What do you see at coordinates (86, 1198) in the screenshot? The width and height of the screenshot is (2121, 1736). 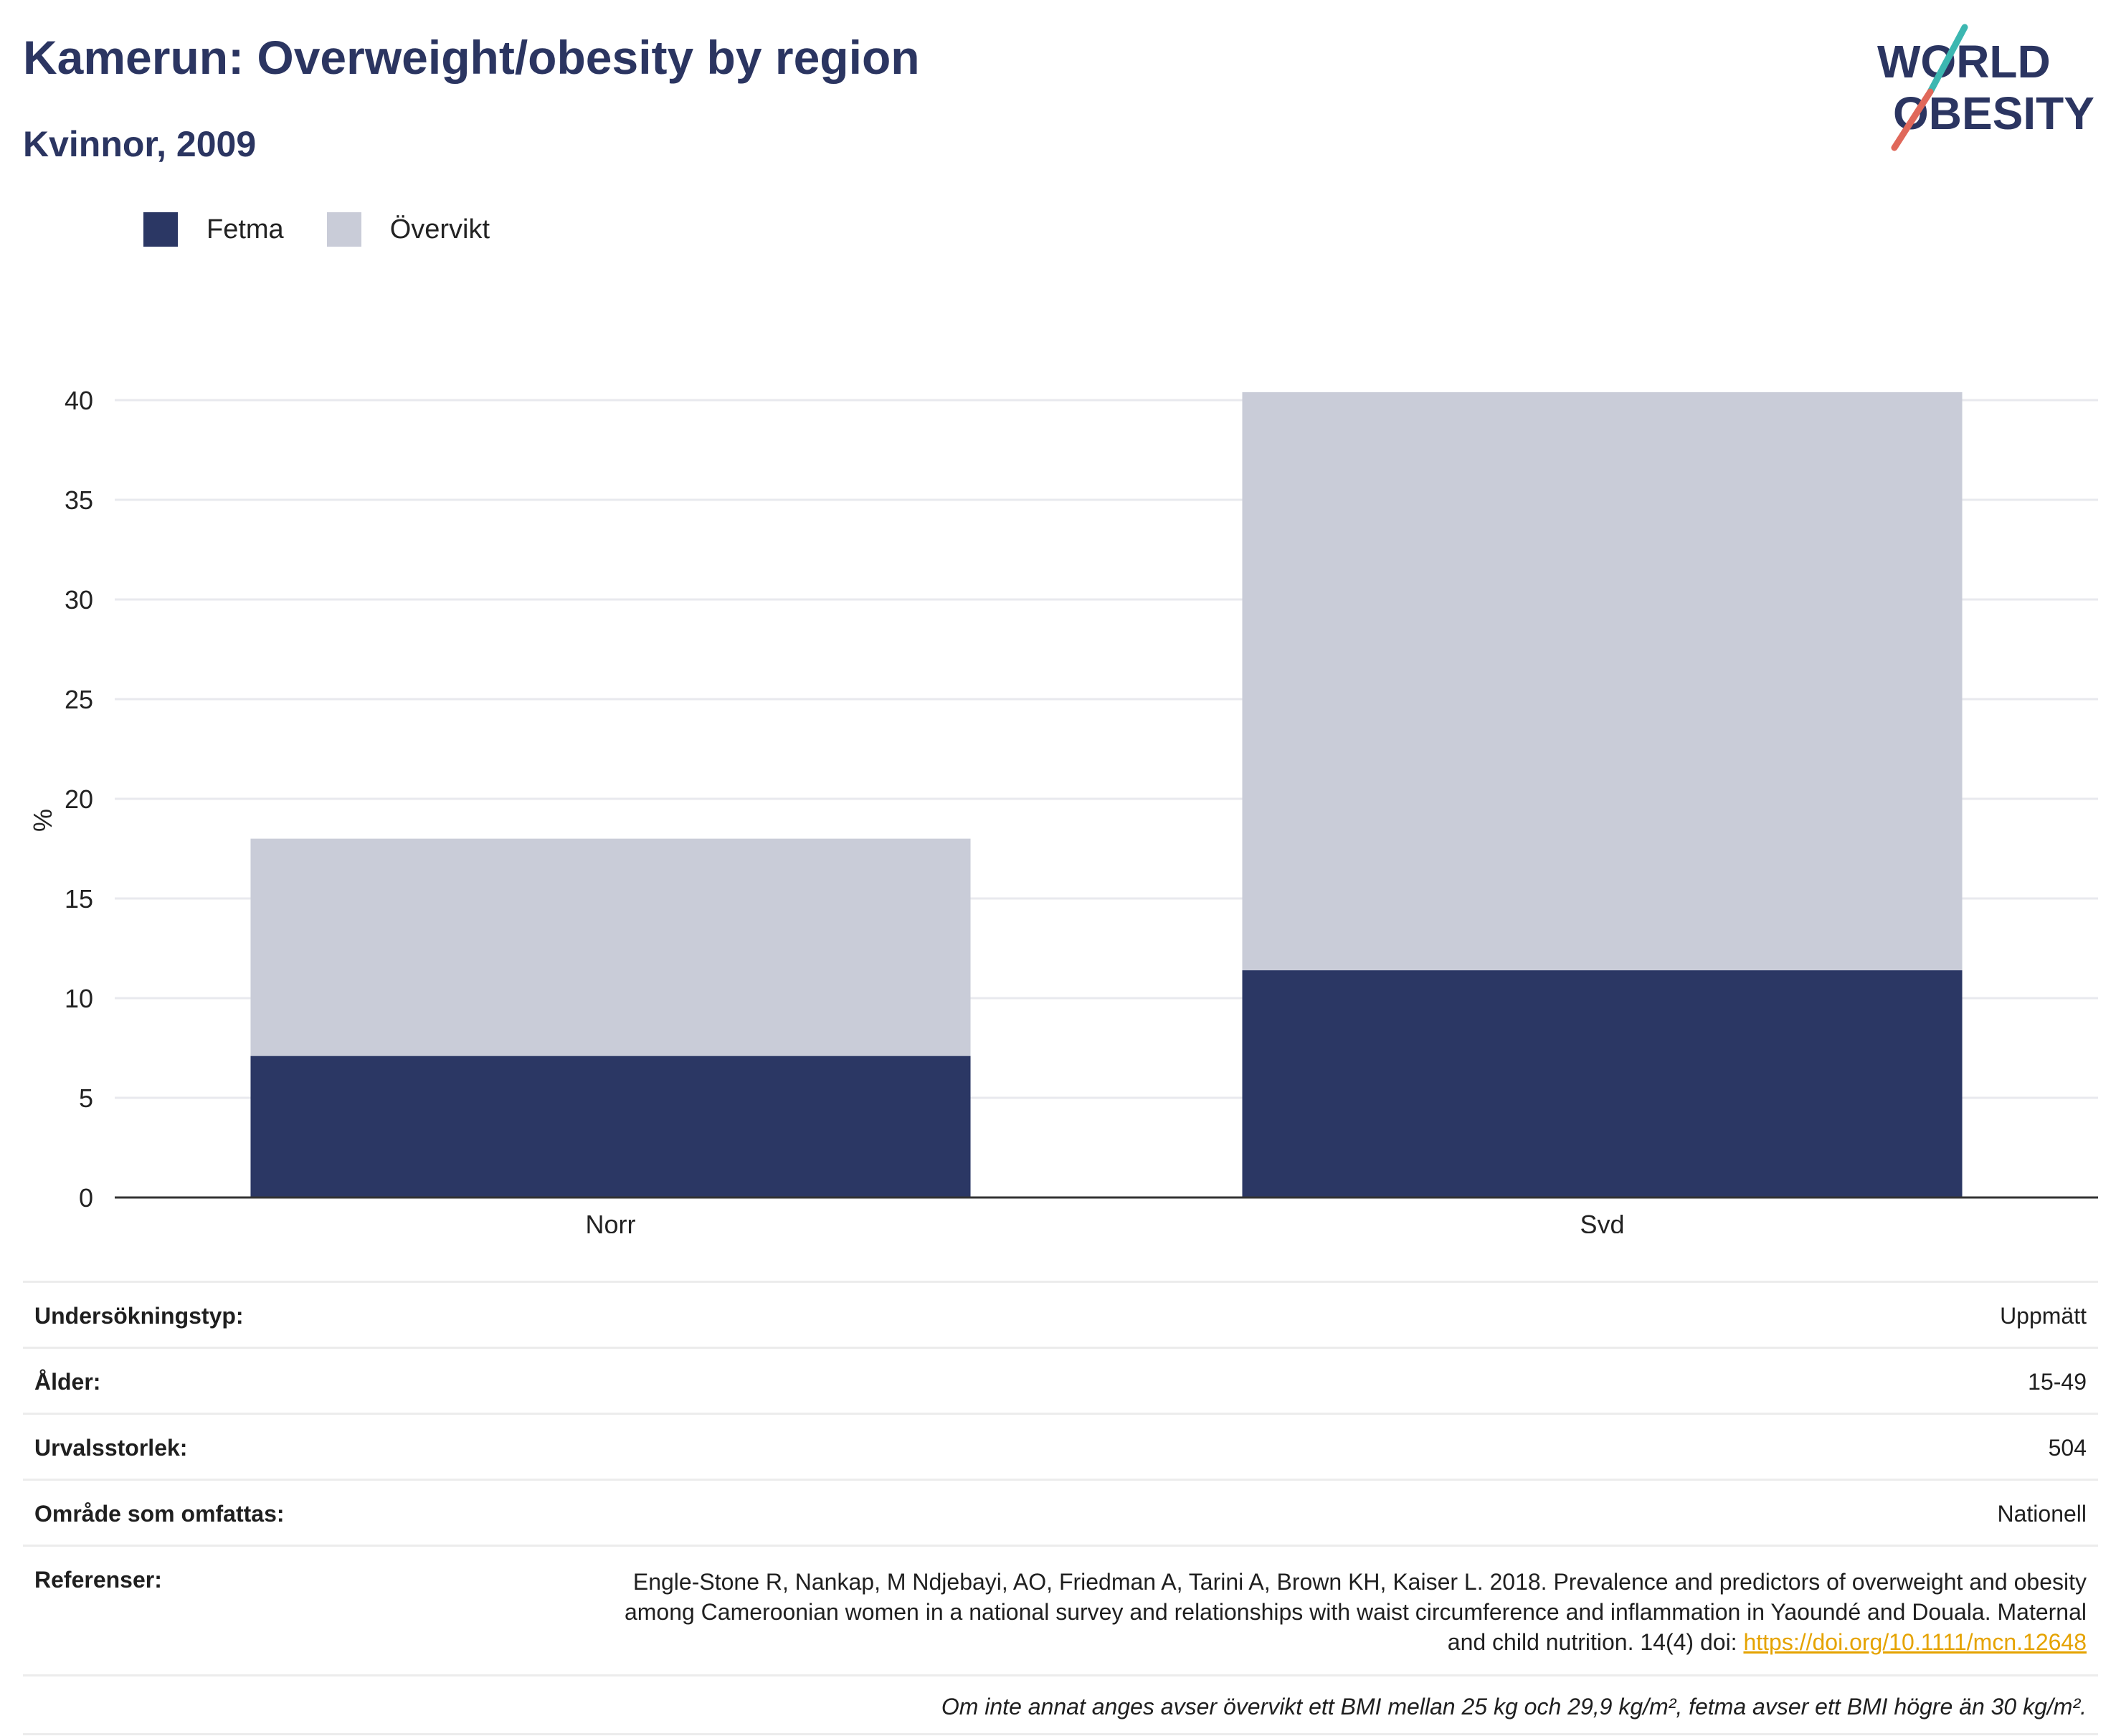 I see `y-tick-label-0: 0` at bounding box center [86, 1198].